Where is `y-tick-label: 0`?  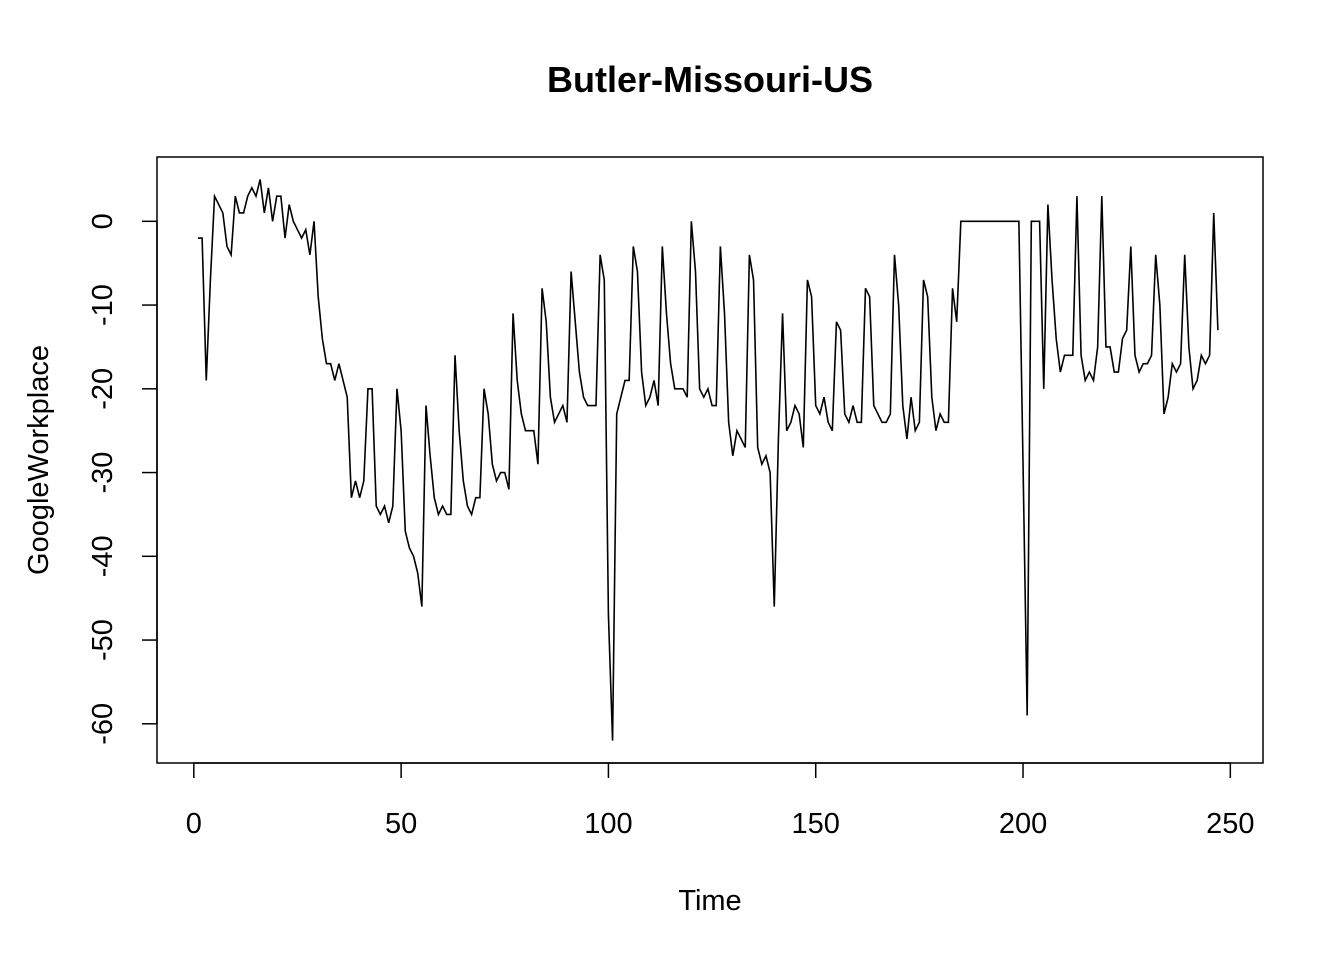
y-tick-label: 0 is located at coordinates (103, 221).